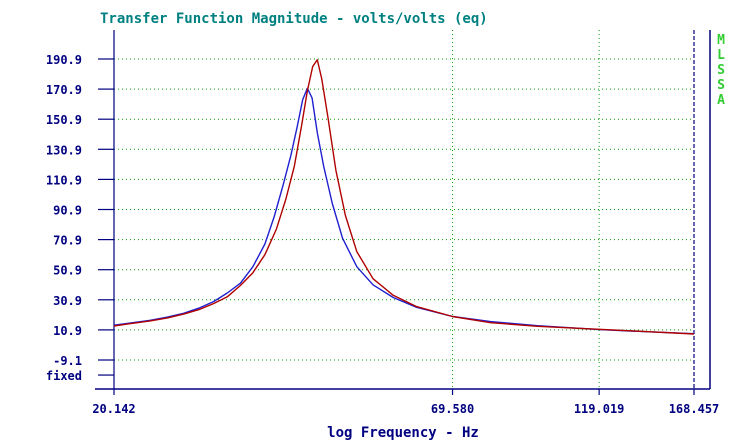 The image size is (730, 444). Describe the element at coordinates (721, 40) in the screenshot. I see `side-label-letter: M` at that location.